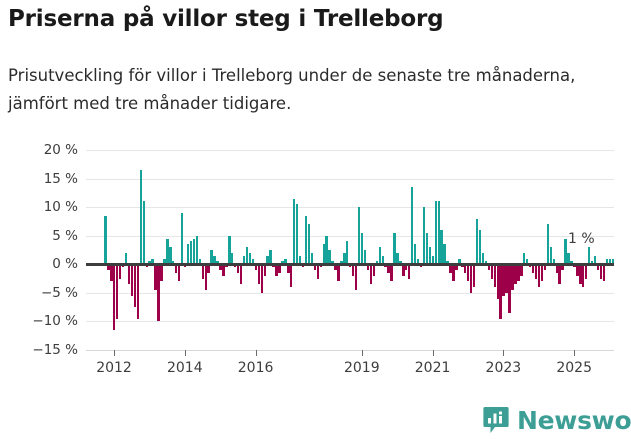 The height and width of the screenshot is (439, 631). I want to click on newsworthy-logo: Newsworthy, so click(557, 420).